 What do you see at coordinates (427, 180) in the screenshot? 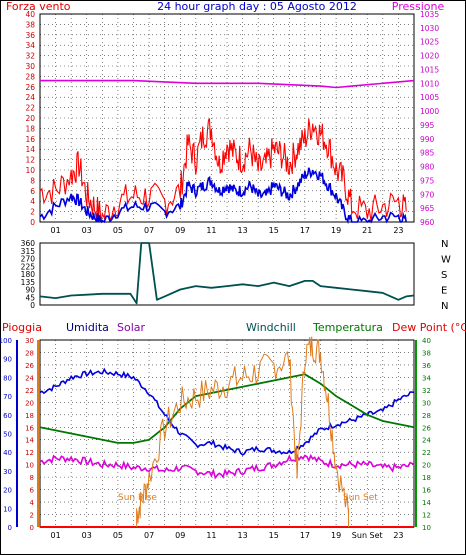
I see `y-right-tick-label: 975` at bounding box center [427, 180].